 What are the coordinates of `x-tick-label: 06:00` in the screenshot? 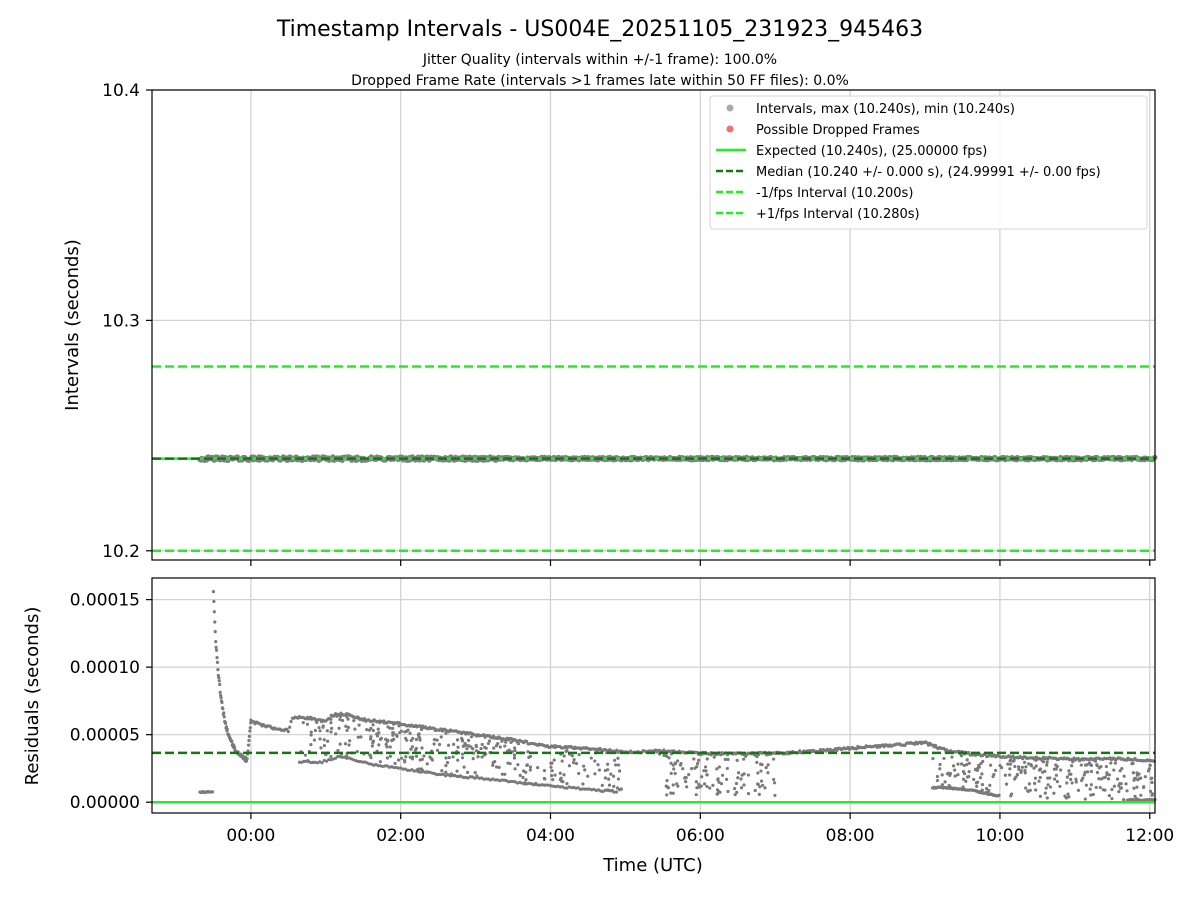 It's located at (700, 836).